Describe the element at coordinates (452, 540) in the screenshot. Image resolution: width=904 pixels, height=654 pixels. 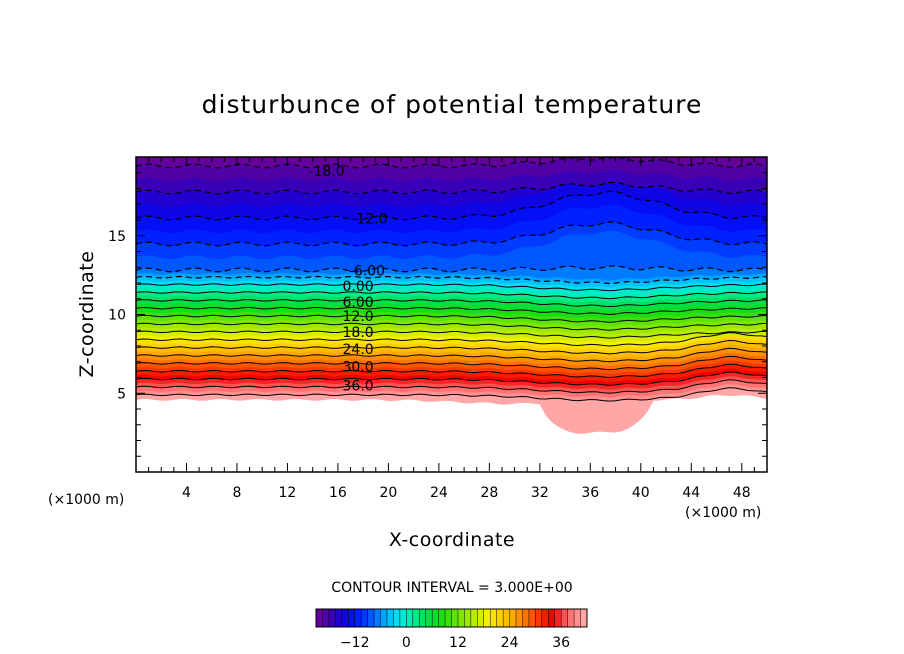
I see `x-axis-label: X-coordinate` at that location.